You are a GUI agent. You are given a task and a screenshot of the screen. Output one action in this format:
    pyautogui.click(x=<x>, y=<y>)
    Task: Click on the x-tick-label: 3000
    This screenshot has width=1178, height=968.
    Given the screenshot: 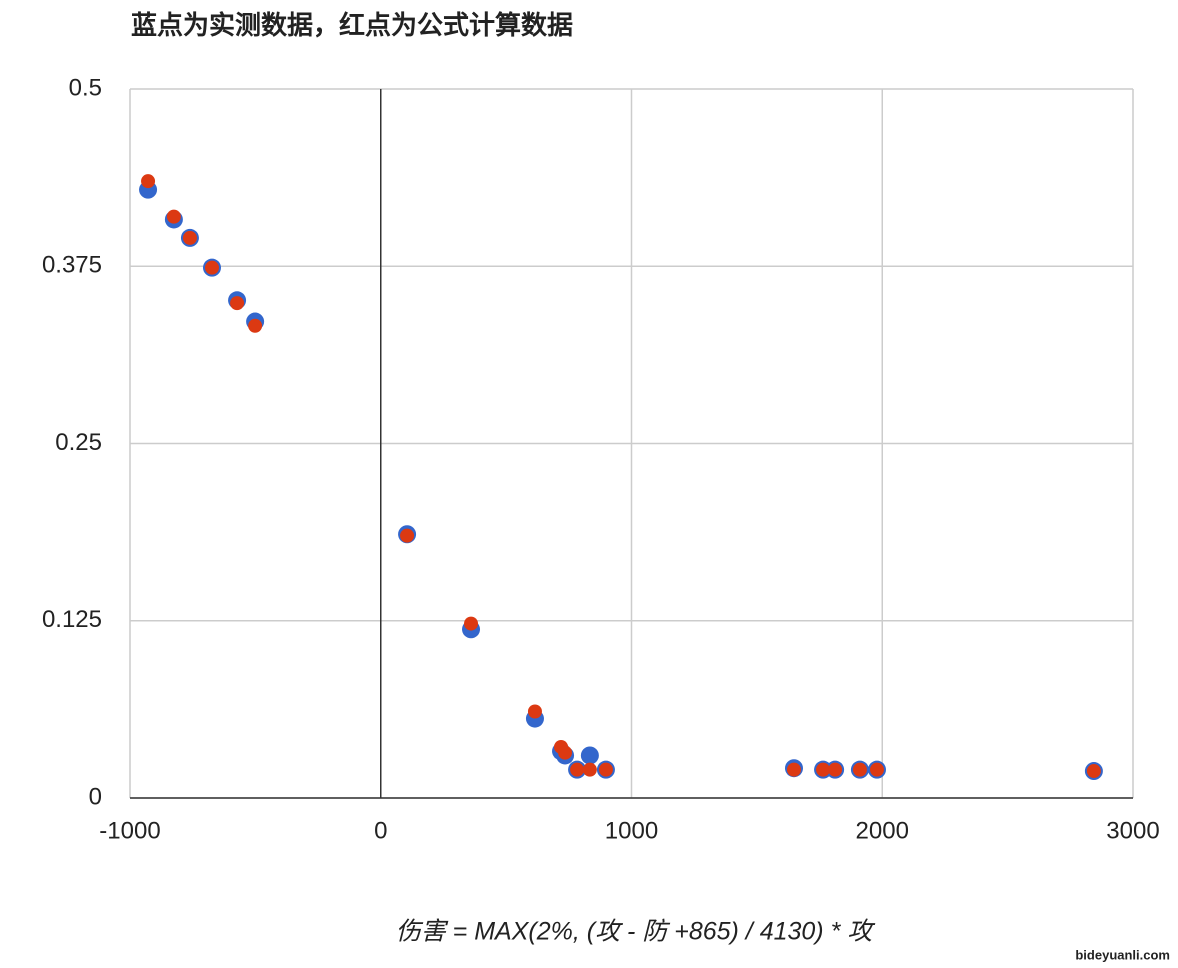 What is the action you would take?
    pyautogui.click(x=1132, y=830)
    